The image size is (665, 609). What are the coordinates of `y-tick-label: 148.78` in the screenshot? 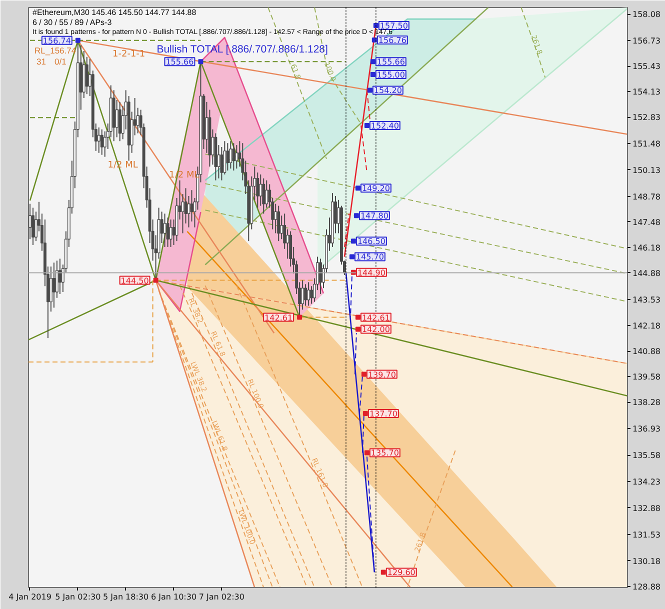 It's located at (646, 197).